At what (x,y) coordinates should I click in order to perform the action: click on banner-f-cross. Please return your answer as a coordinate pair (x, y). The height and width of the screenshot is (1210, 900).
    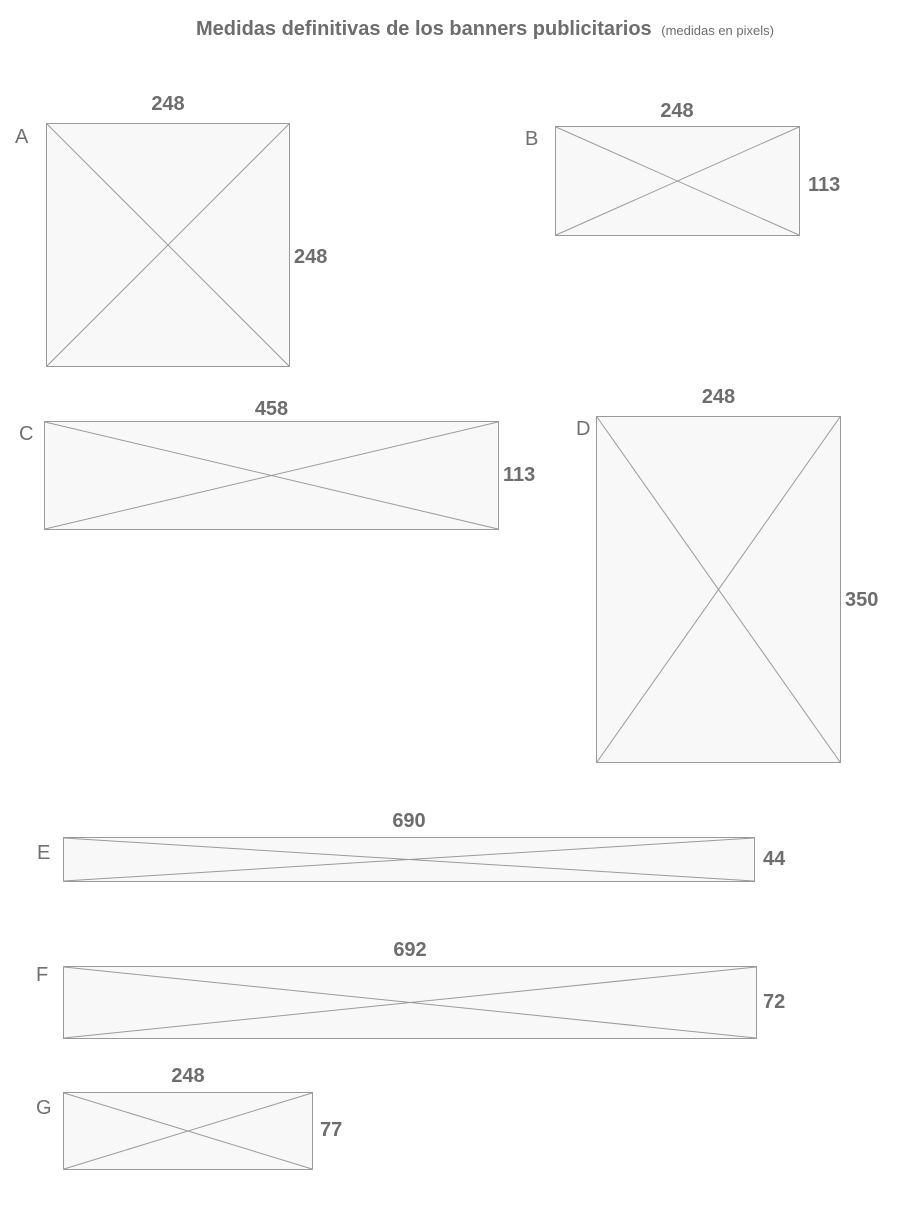
    Looking at the image, I should click on (410, 1002).